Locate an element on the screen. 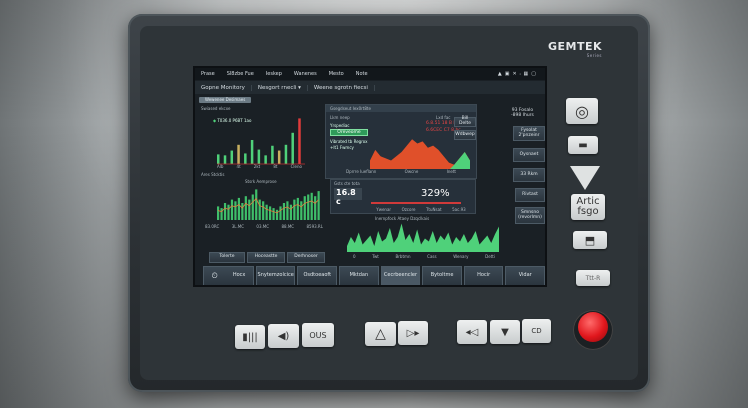  nav-item: Vidar is located at coordinates (525, 275).